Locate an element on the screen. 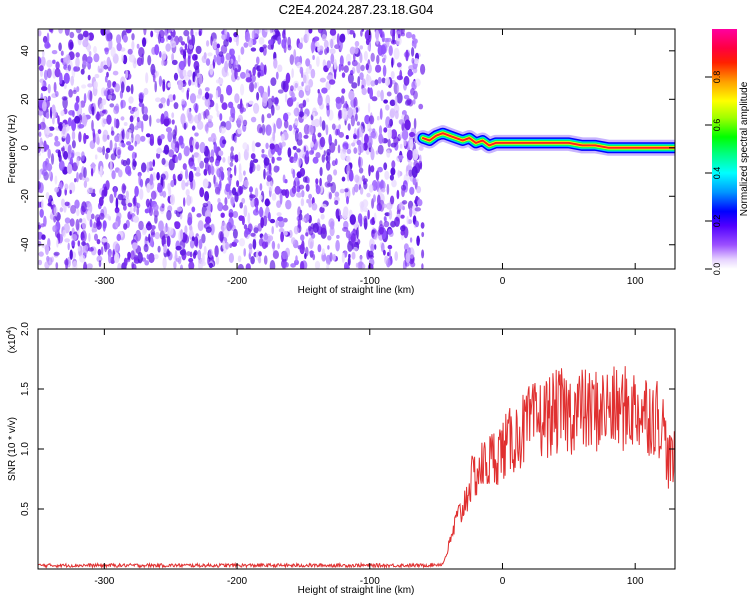 The height and width of the screenshot is (600, 750). colorbar-tick-label: 0.0 is located at coordinates (717, 269).